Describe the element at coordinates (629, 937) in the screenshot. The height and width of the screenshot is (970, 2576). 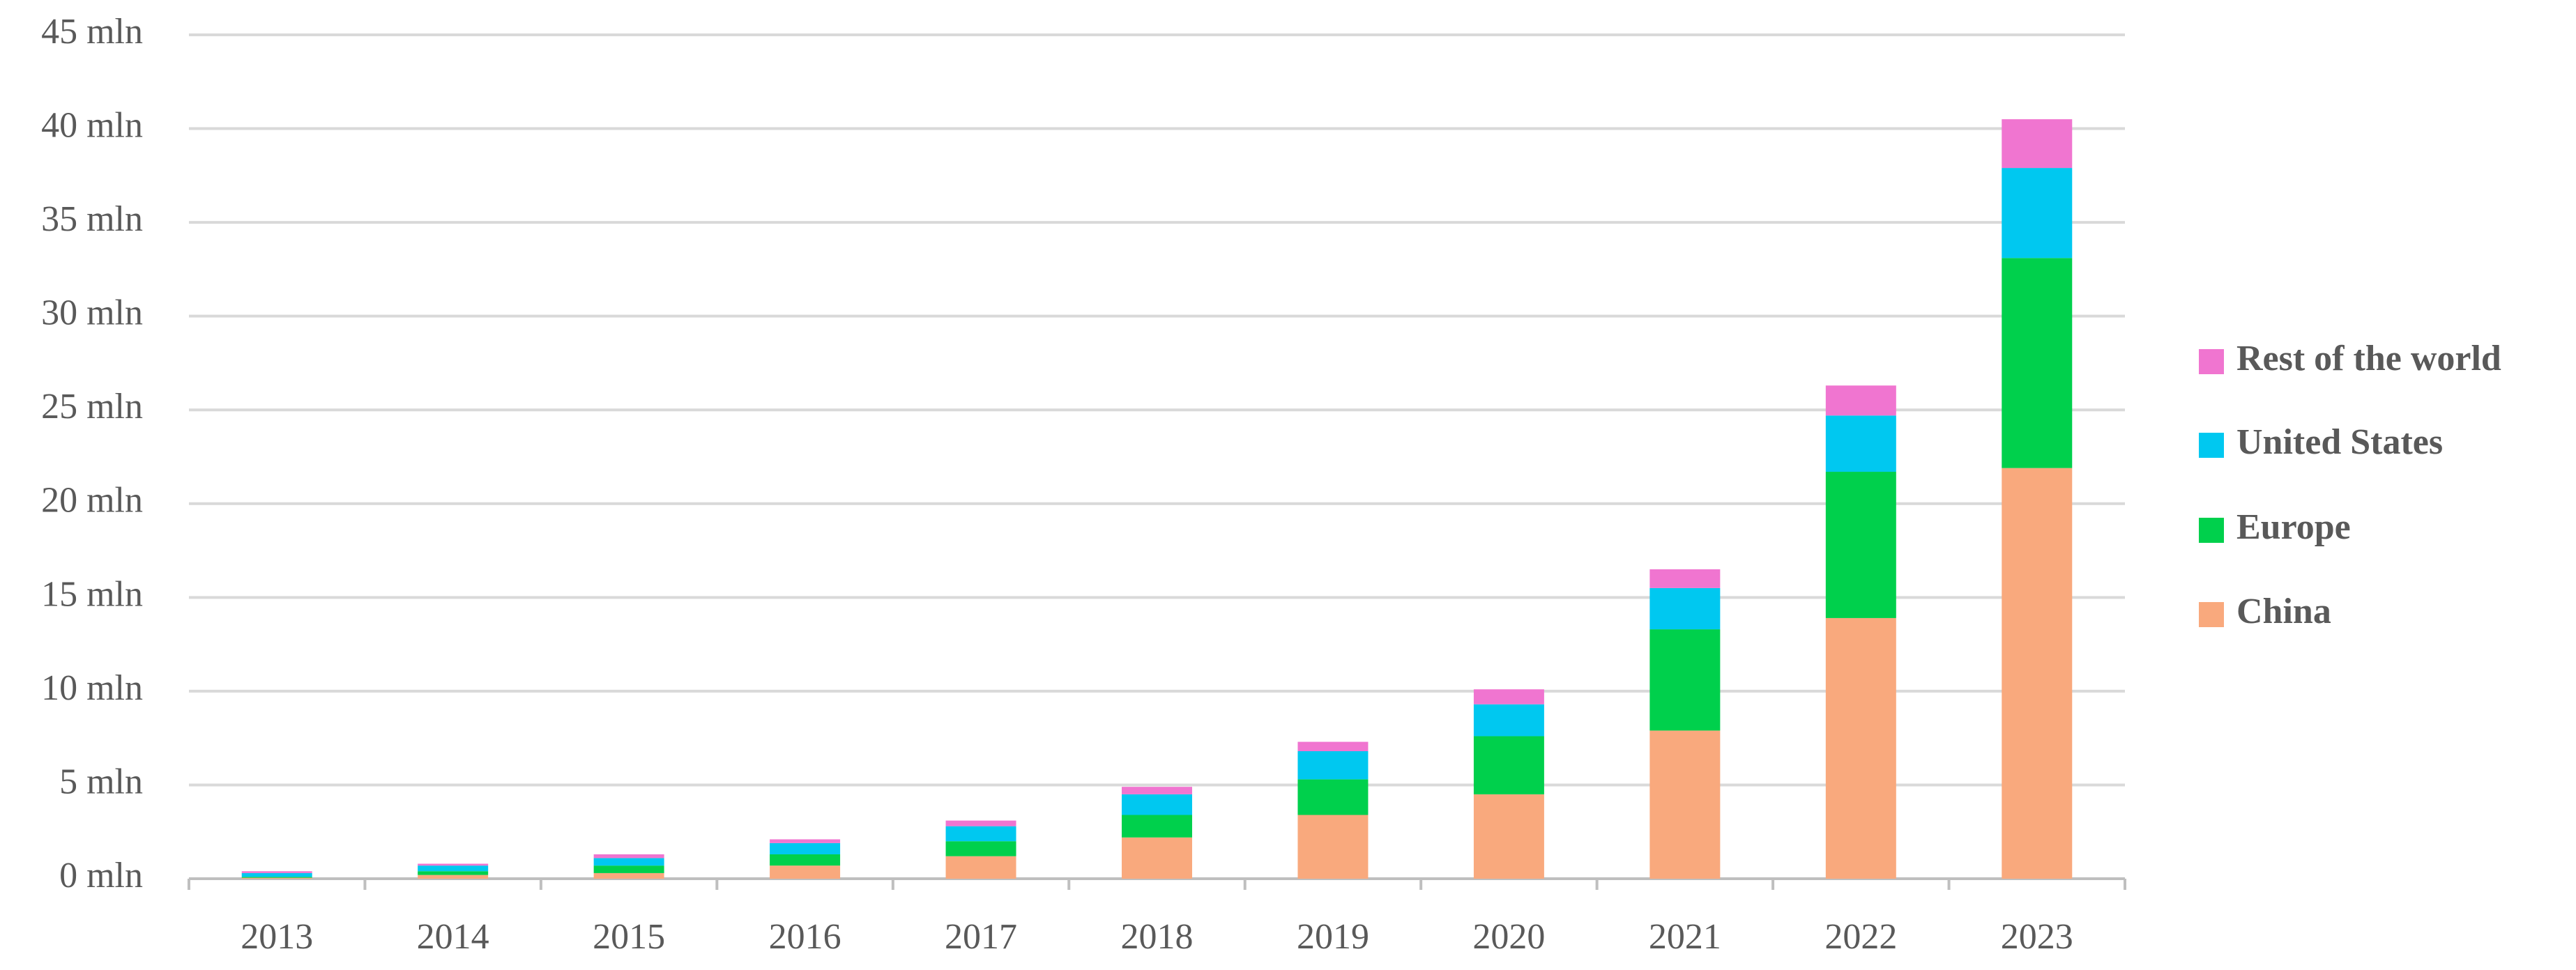
I see `x-tick-label: 2015` at that location.